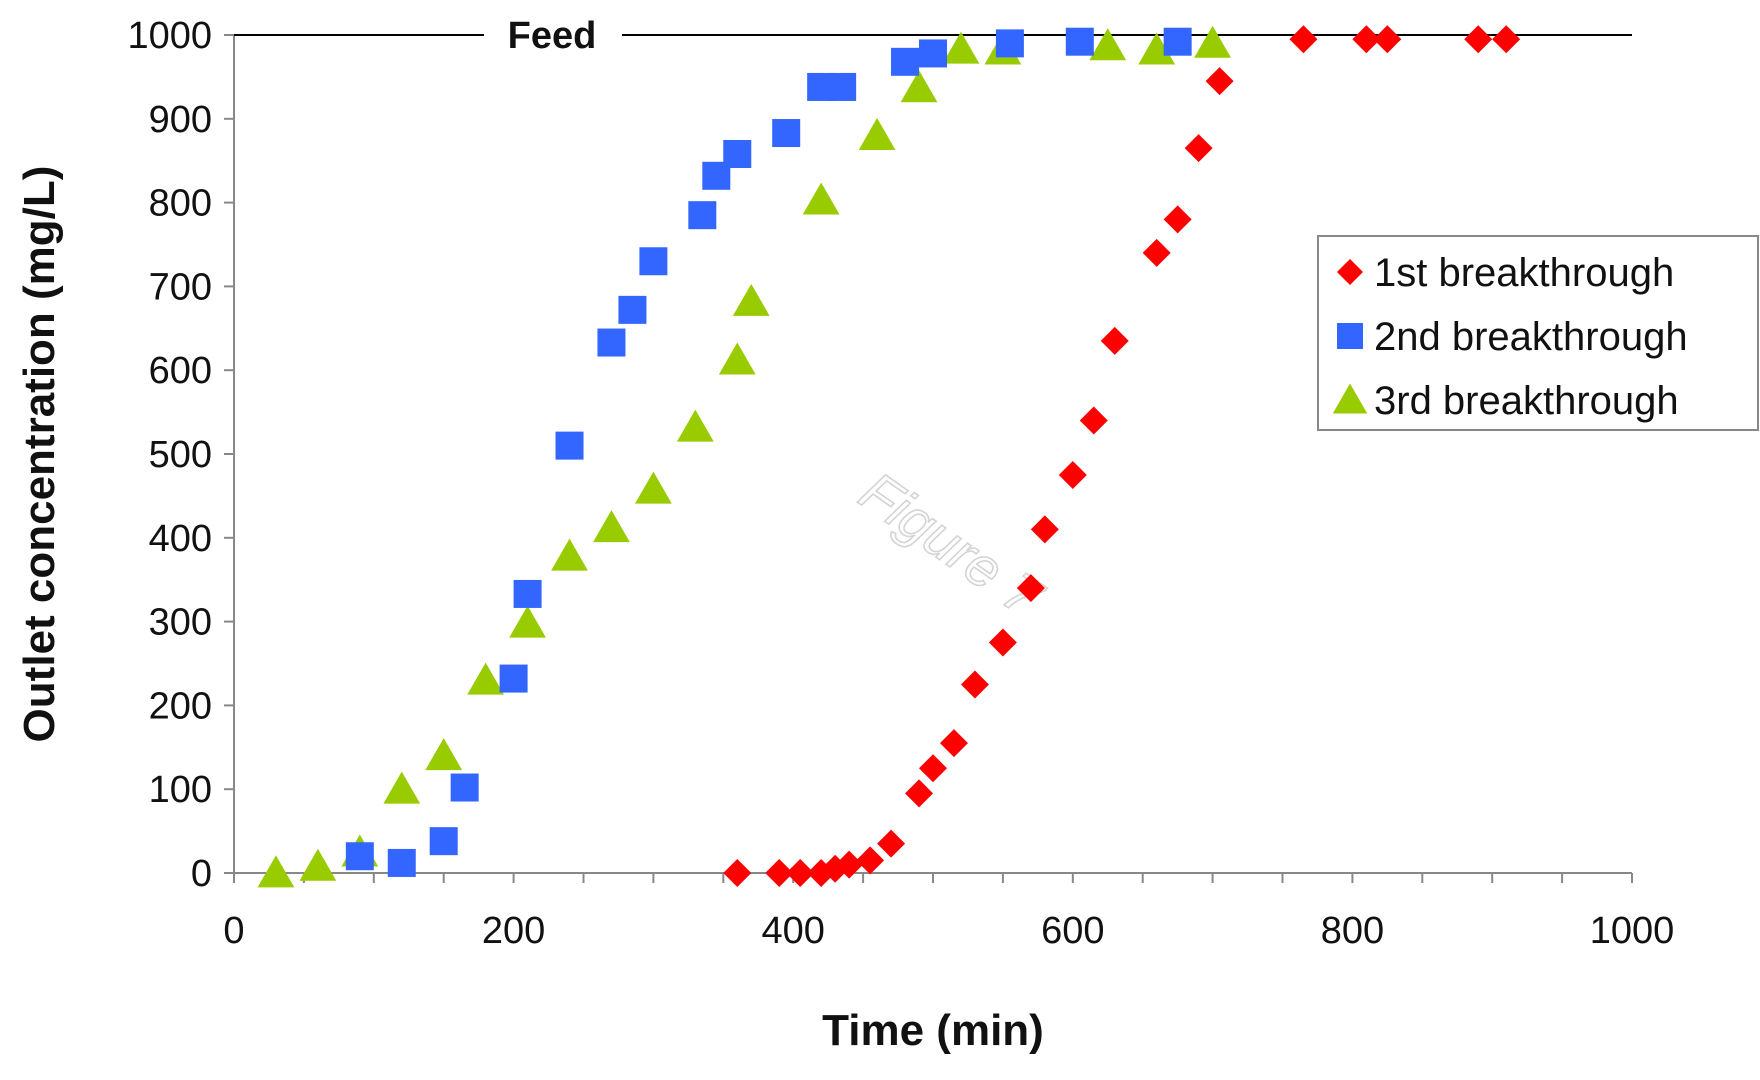 The image size is (1760, 1080). What do you see at coordinates (39, 454) in the screenshot?
I see `y-axis-title: Outlet concentration (mg/L)` at bounding box center [39, 454].